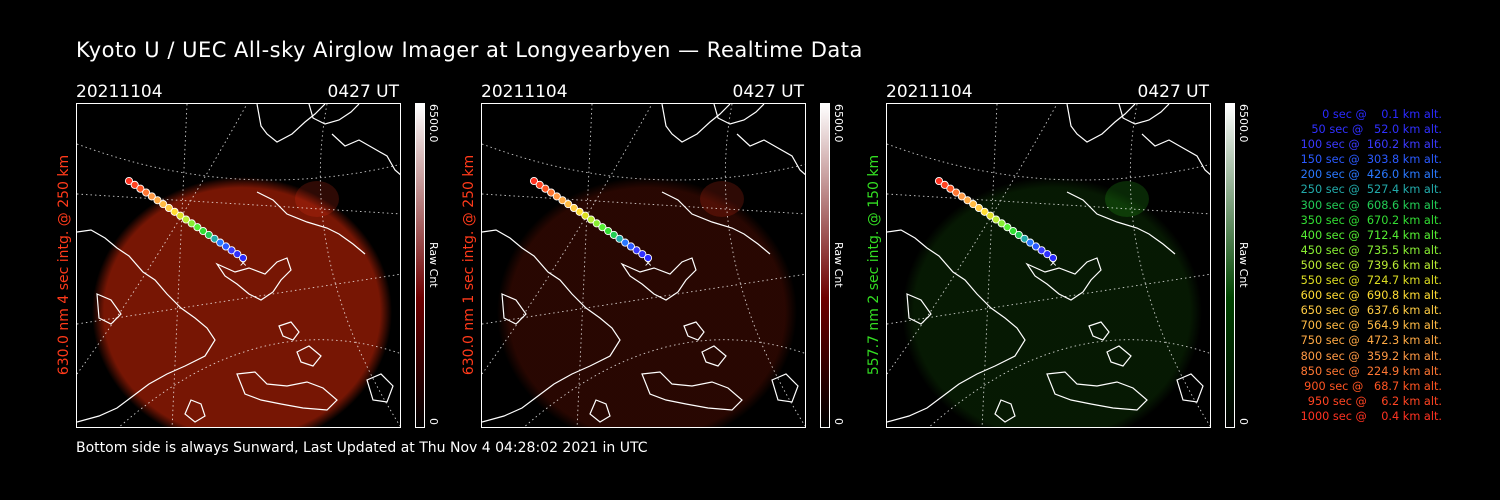 The image size is (1500, 500). Describe the element at coordinates (1243, 421) in the screenshot. I see `panel-3-colorbar-min: 0` at that location.